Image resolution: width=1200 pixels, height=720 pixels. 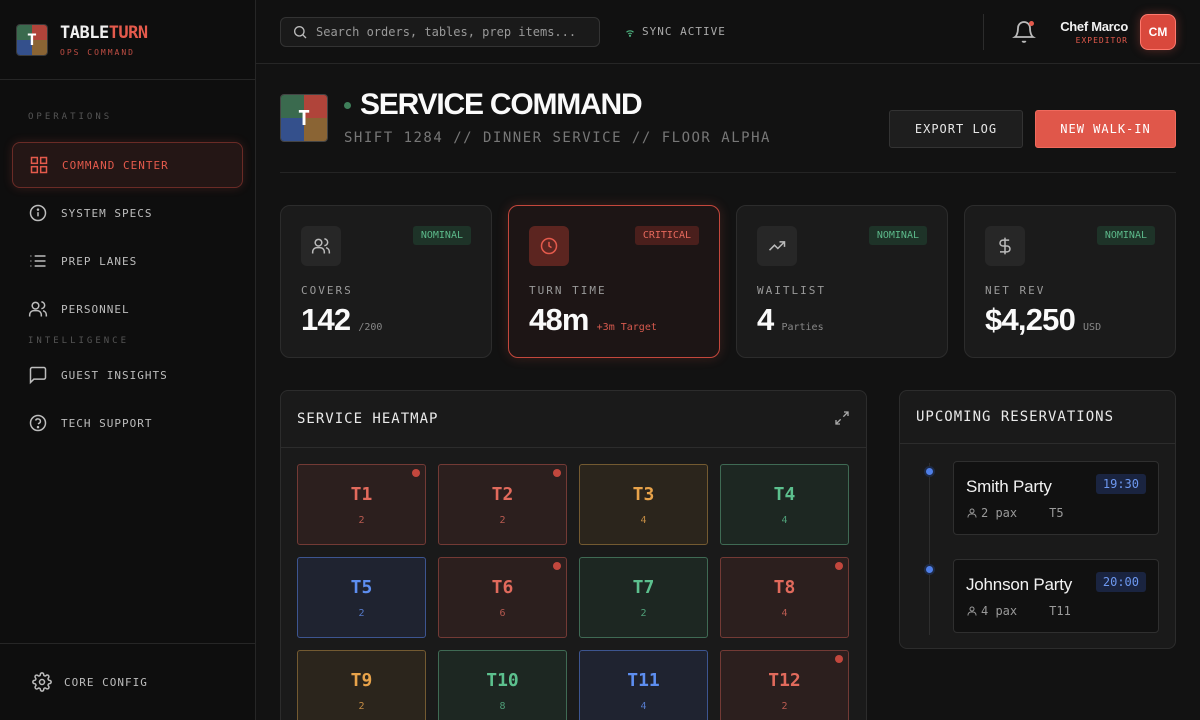 What do you see at coordinates (1056, 596) in the screenshot?
I see `reservation-card: Johnson Party 20:00 4 pax T11` at bounding box center [1056, 596].